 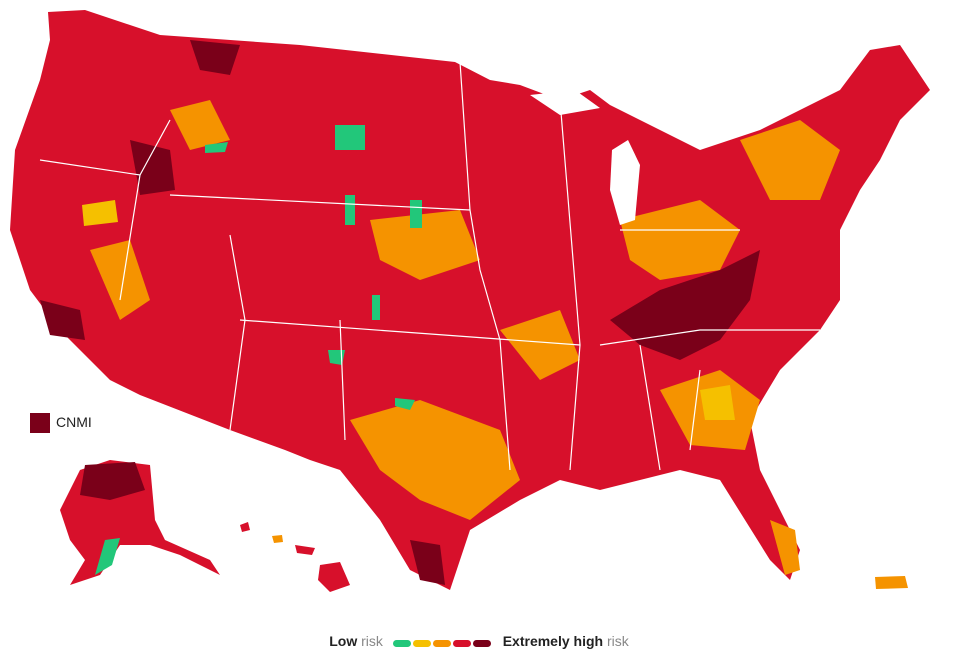 I want to click on cnmi-label: CNMI, so click(x=74, y=422).